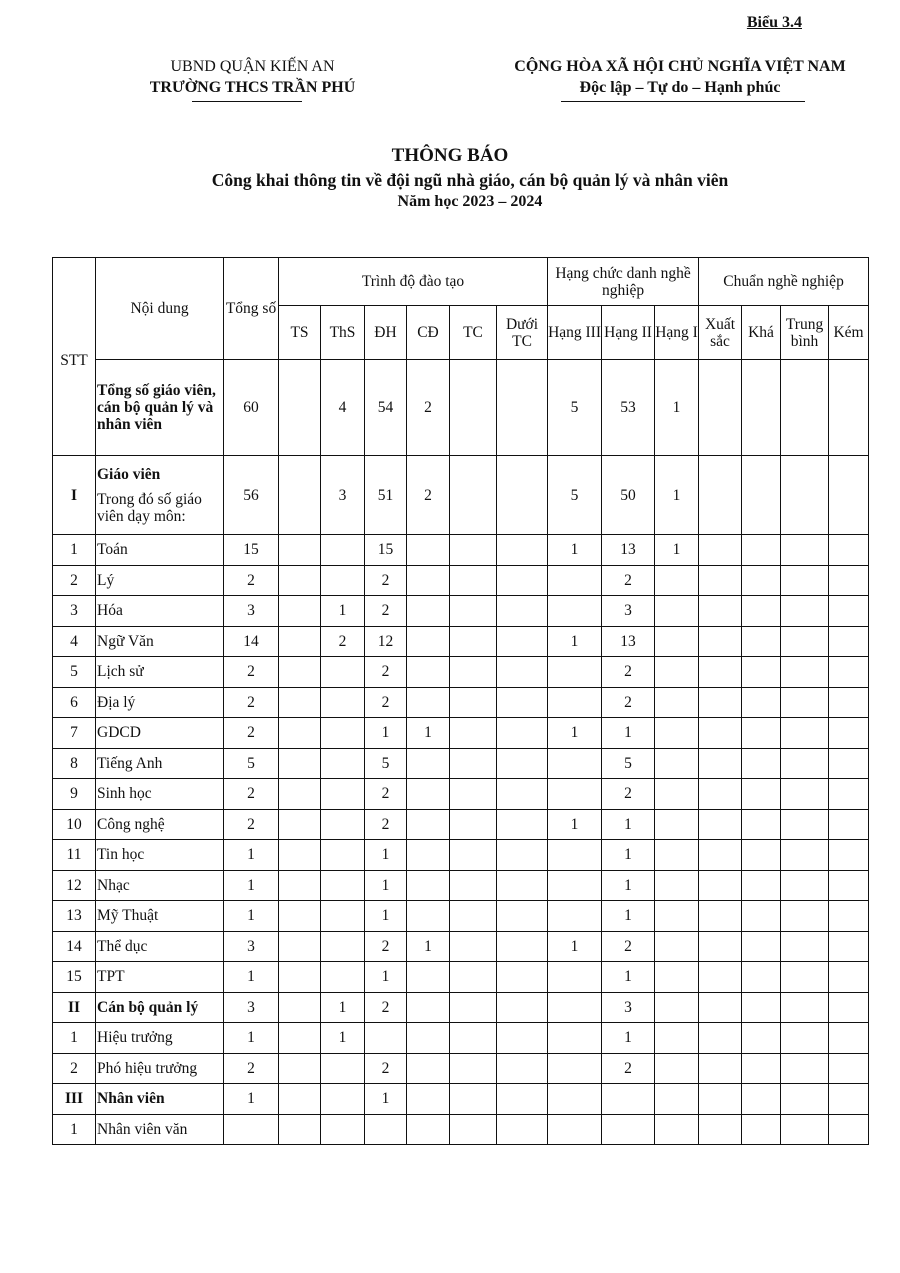 The image size is (900, 1273). What do you see at coordinates (74, 672) in the screenshot?
I see `stt-cell: 5` at bounding box center [74, 672].